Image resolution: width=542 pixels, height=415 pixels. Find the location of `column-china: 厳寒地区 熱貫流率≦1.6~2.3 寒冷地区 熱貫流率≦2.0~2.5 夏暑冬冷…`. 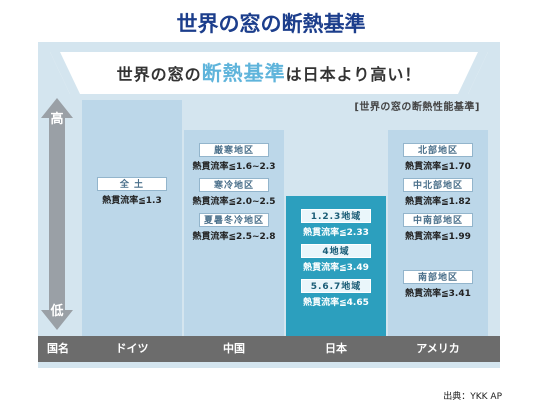

column-china: 厳寒地区 熱貫流率≦1.6~2.3 寒冷地区 熱貫流率≦2.0~2.5 夏暑冬冷… is located at coordinates (234, 233).